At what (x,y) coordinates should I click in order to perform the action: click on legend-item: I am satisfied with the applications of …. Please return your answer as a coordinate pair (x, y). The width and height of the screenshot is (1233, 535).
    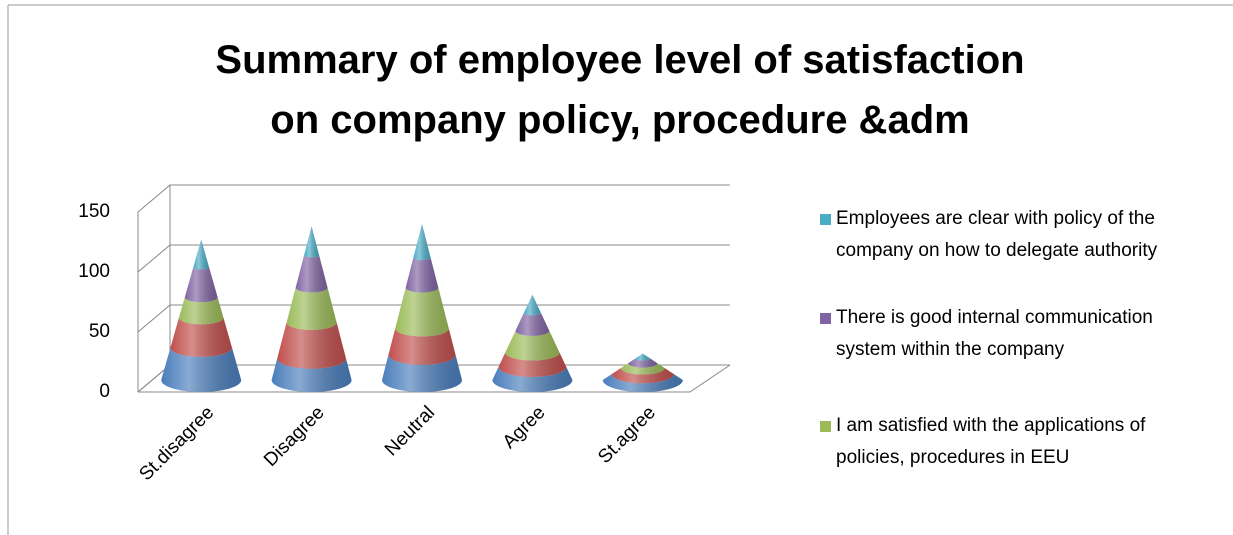
    Looking at the image, I should click on (1008, 442).